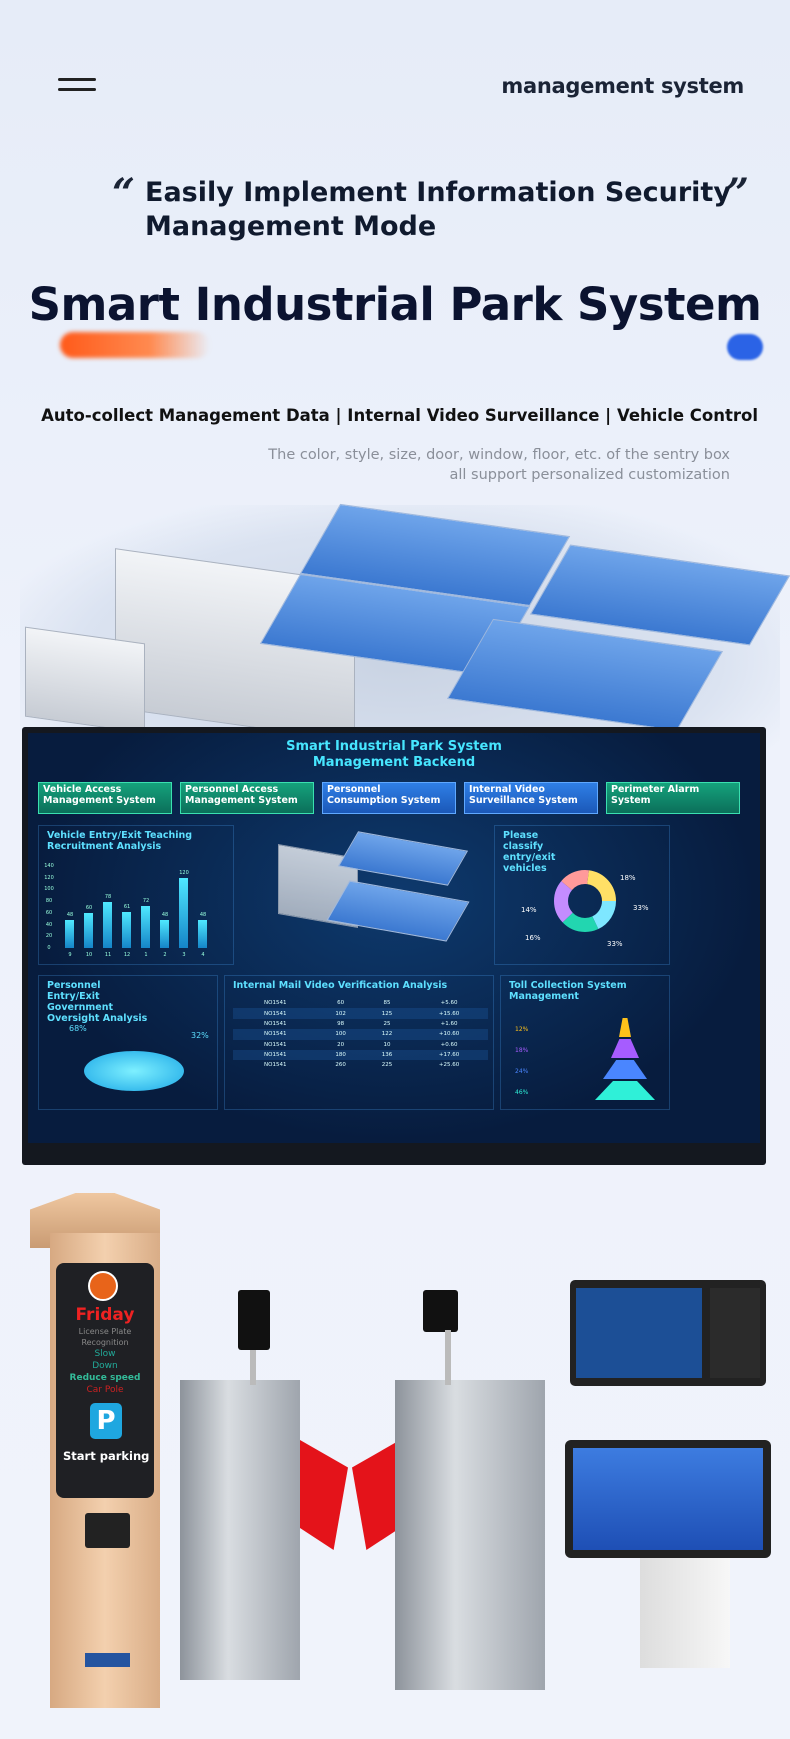 The width and height of the screenshot is (790, 1739). What do you see at coordinates (108, 955) in the screenshot?
I see `x-tick: 11` at bounding box center [108, 955].